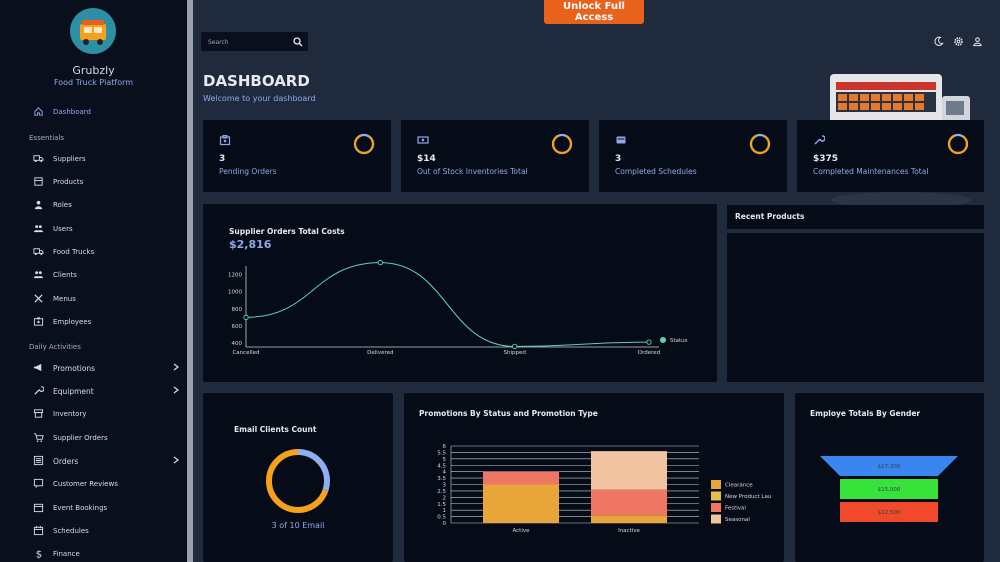 The width and height of the screenshot is (1000, 562). Describe the element at coordinates (93, 70) in the screenshot. I see `brand-name: Grubzly` at that location.